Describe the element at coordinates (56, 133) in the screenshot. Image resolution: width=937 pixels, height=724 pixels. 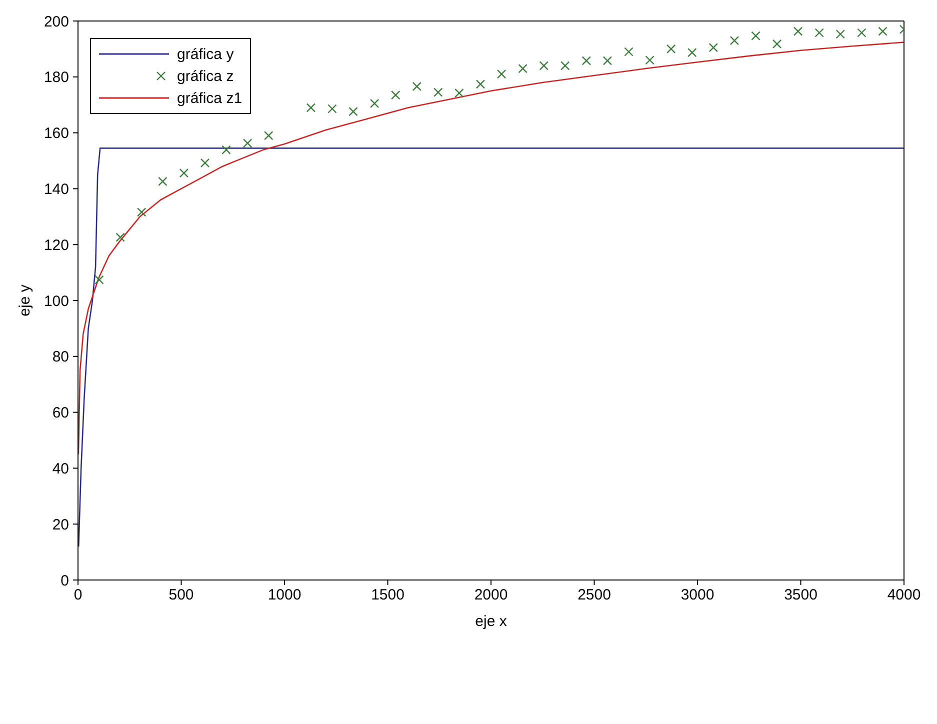
I see `y-tick-label: 160` at that location.